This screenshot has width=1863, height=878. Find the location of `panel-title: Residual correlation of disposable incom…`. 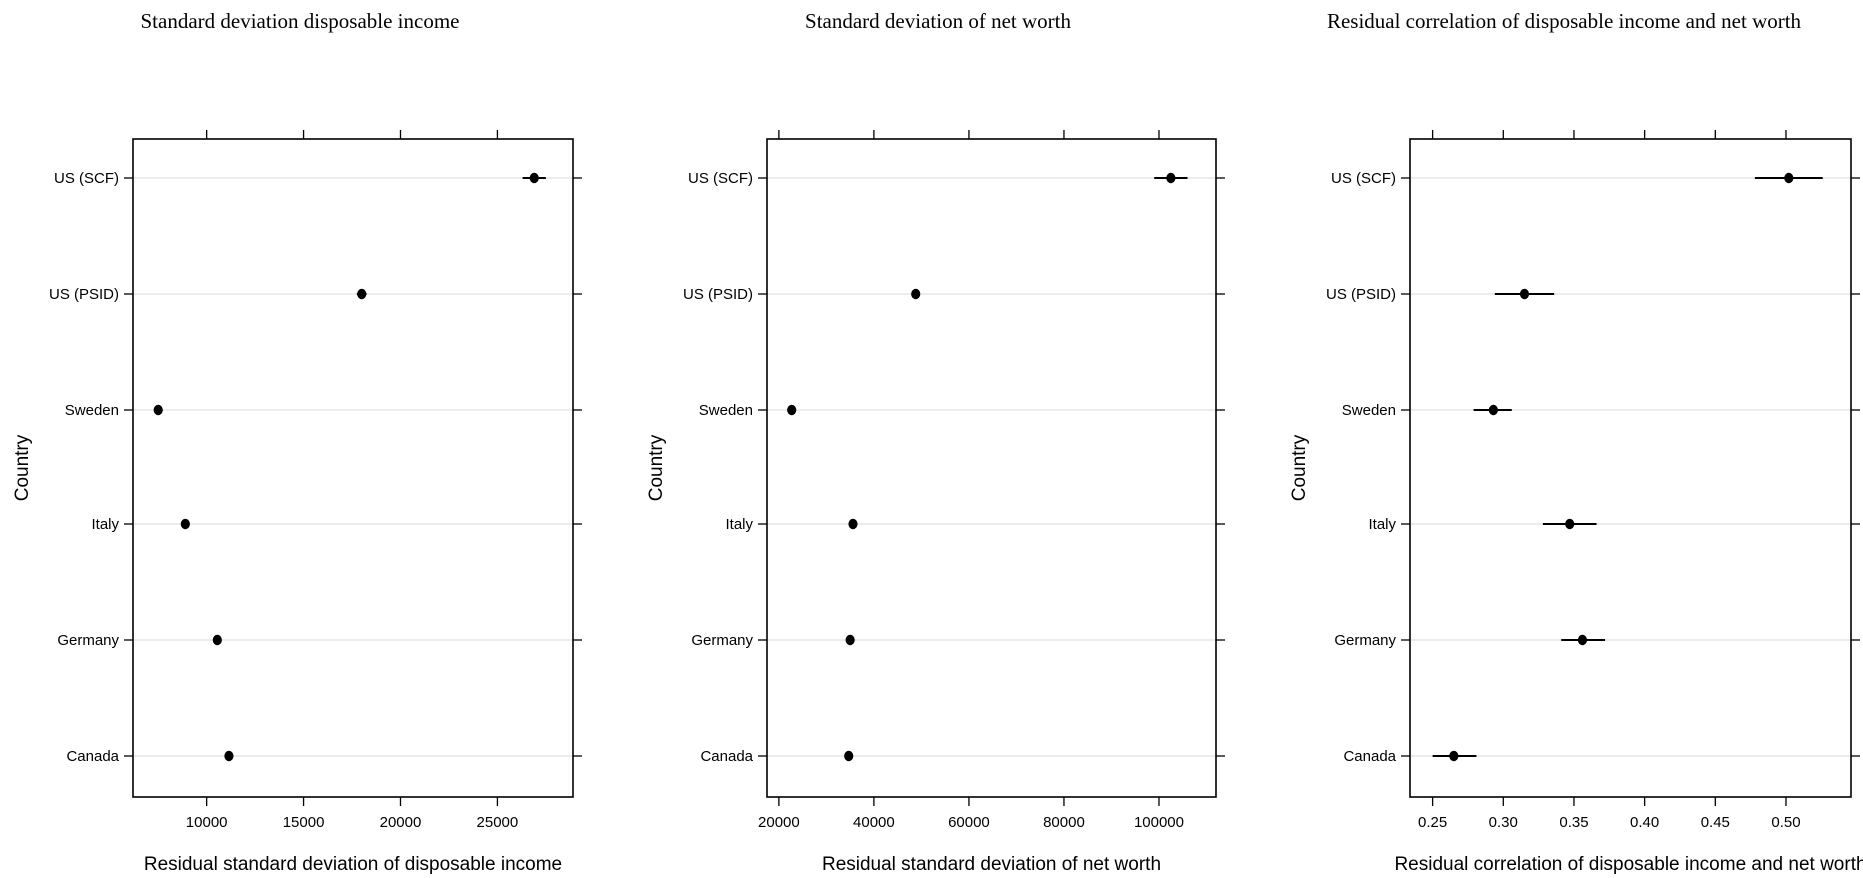

panel-title: Residual correlation of disposable incom… is located at coordinates (1564, 21).